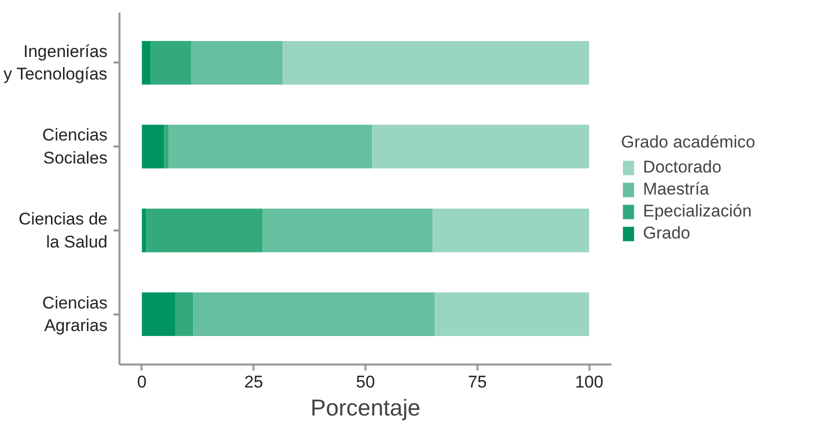  Describe the element at coordinates (666, 234) in the screenshot. I see `legend-label: Grado` at that location.